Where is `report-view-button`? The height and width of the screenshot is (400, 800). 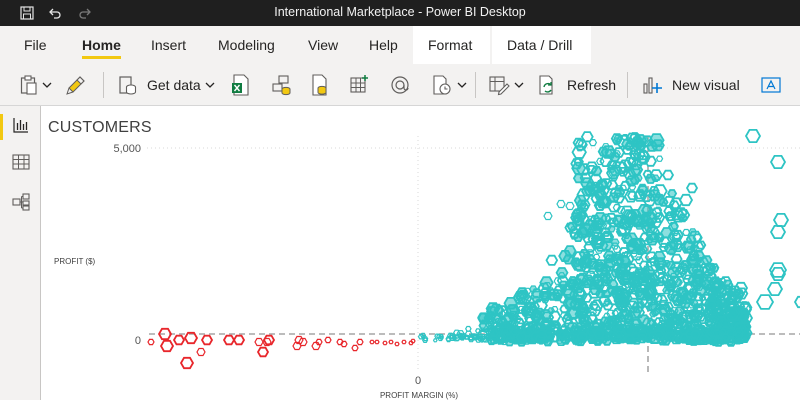
report-view-button is located at coordinates (20, 127).